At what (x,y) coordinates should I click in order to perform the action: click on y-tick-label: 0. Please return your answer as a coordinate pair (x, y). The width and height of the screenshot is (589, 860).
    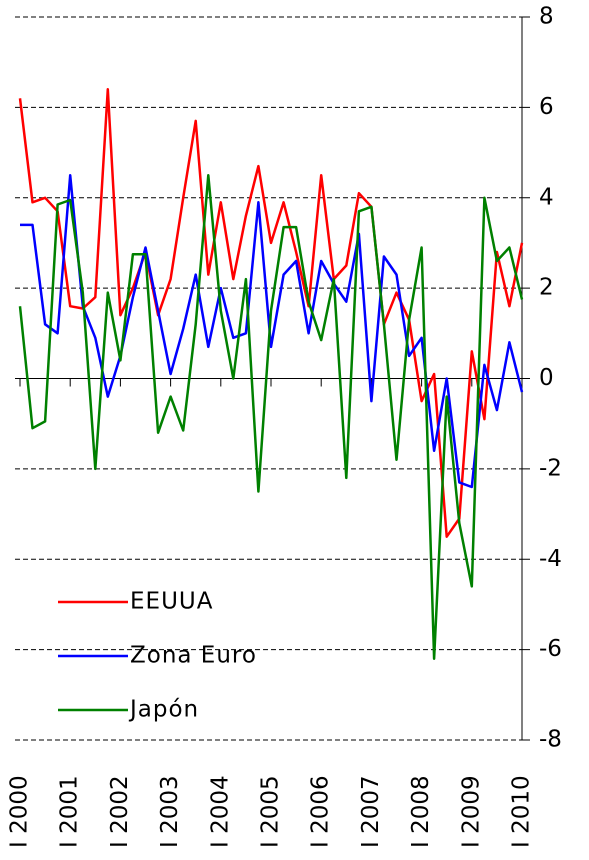
    Looking at the image, I should click on (546, 378).